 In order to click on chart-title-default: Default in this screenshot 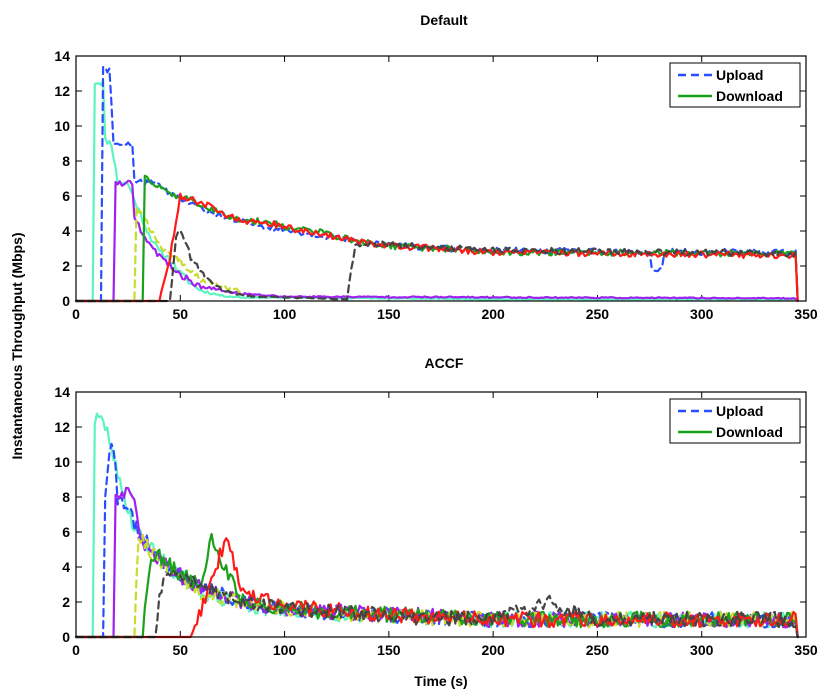, I will do `click(444, 20)`.